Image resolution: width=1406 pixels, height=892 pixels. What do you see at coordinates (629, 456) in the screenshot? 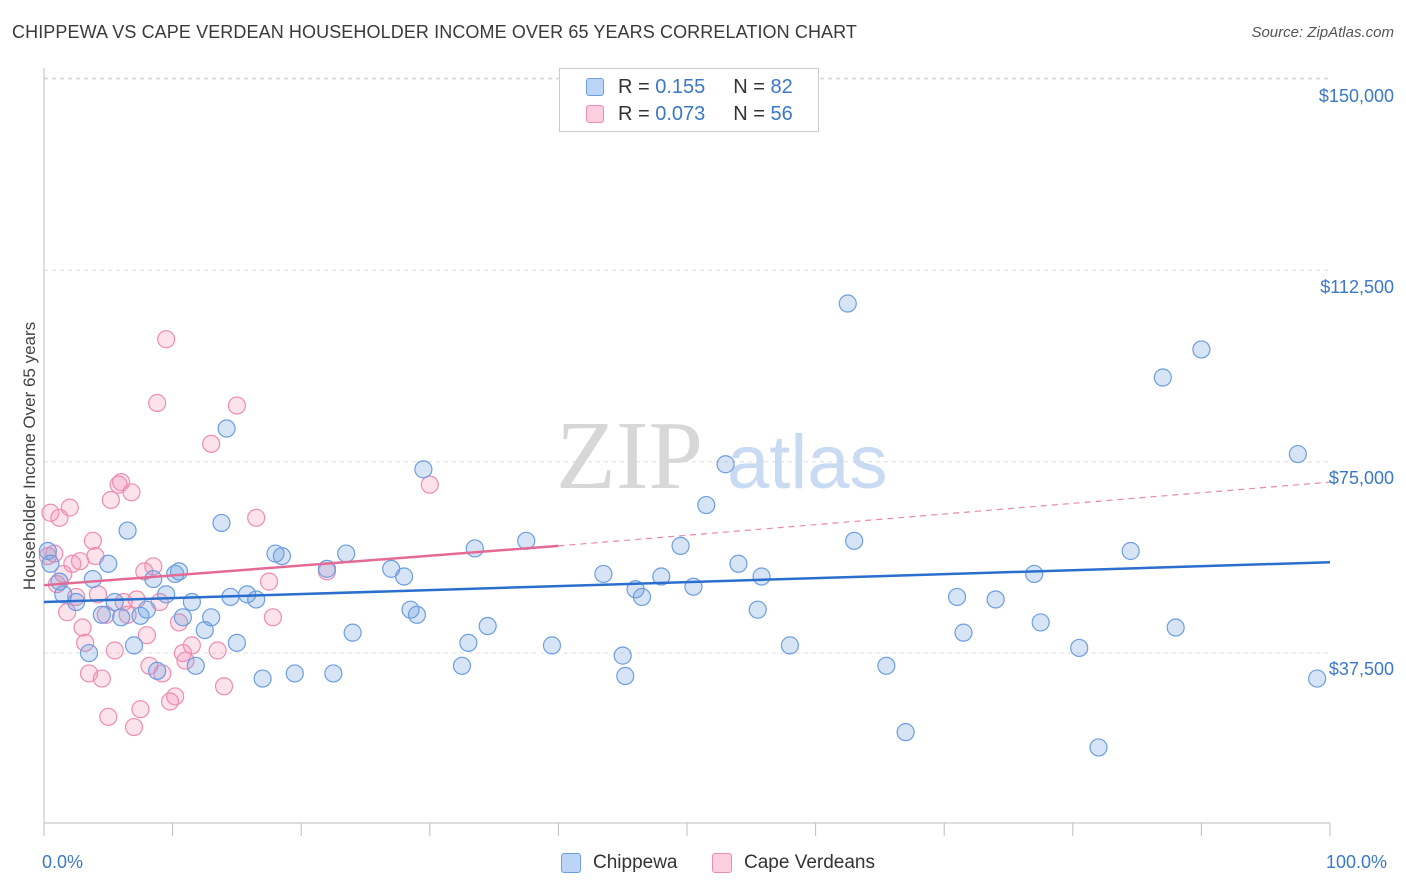
I see `watermark-zip: ZIP` at bounding box center [629, 456].